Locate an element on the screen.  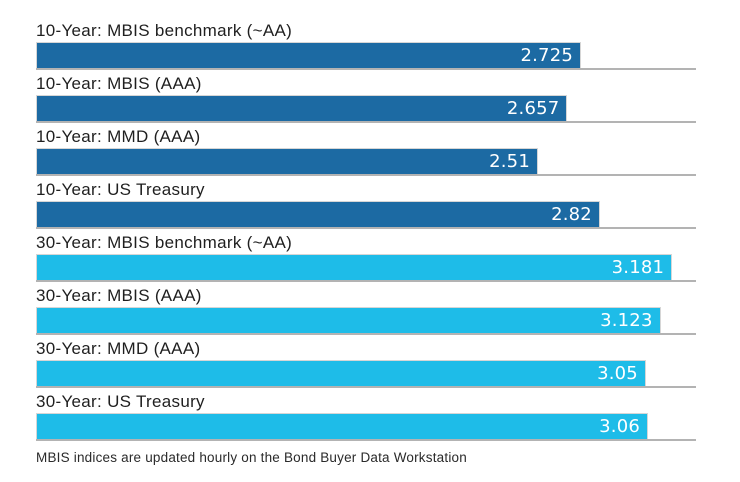
bar-value-label: 3.123 is located at coordinates (626, 320).